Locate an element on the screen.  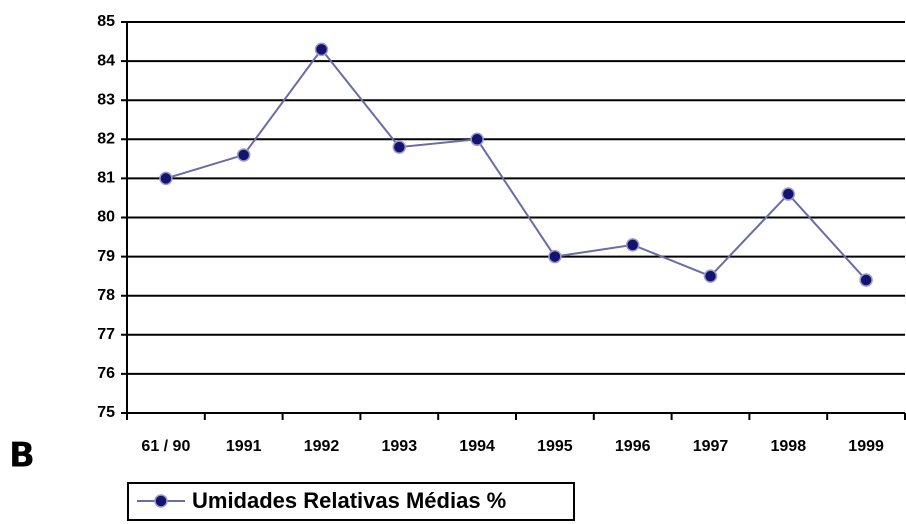
x-tick-label: 1997 is located at coordinates (711, 446).